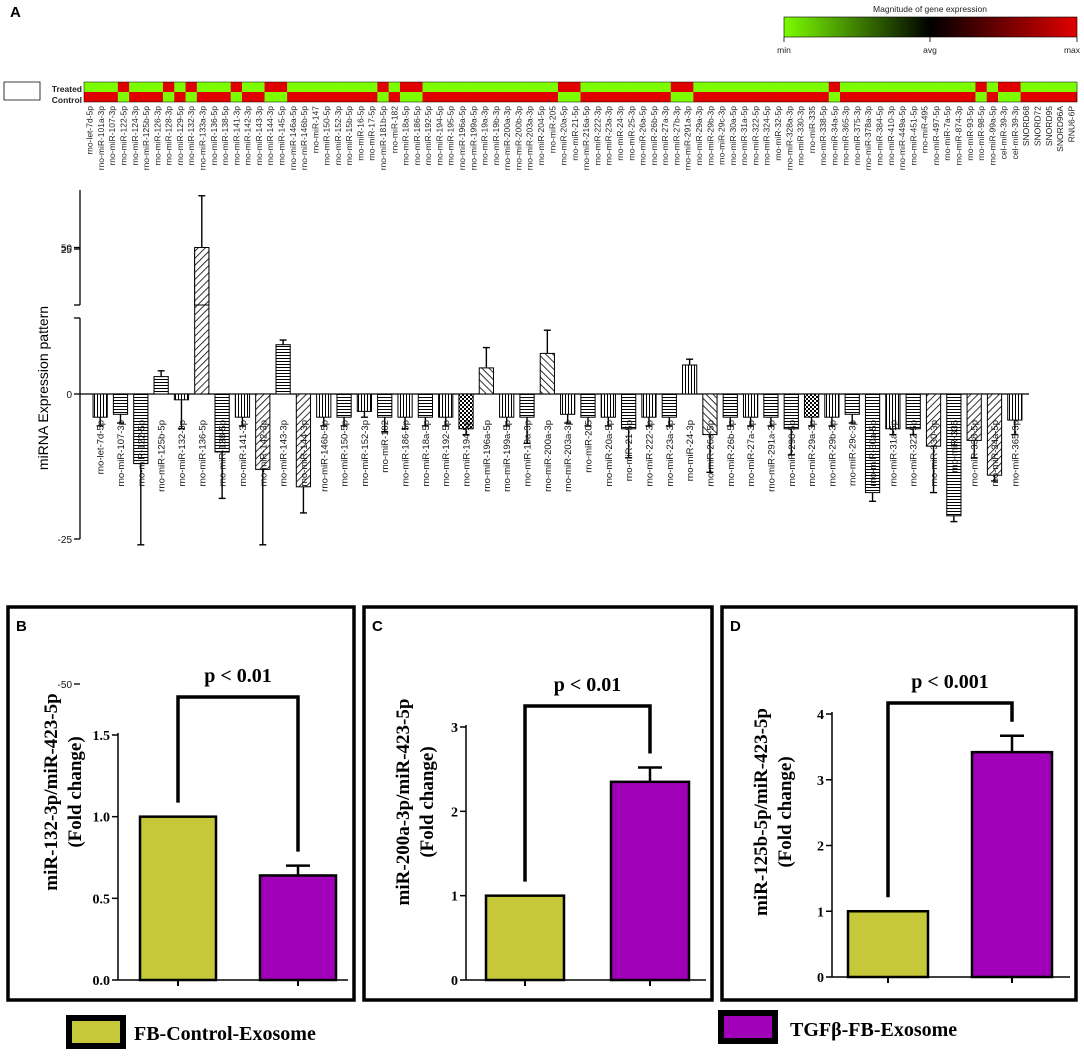 The image size is (1084, 1057). What do you see at coordinates (15, 12) in the screenshot?
I see `panel-letter-a: A` at bounding box center [15, 12].